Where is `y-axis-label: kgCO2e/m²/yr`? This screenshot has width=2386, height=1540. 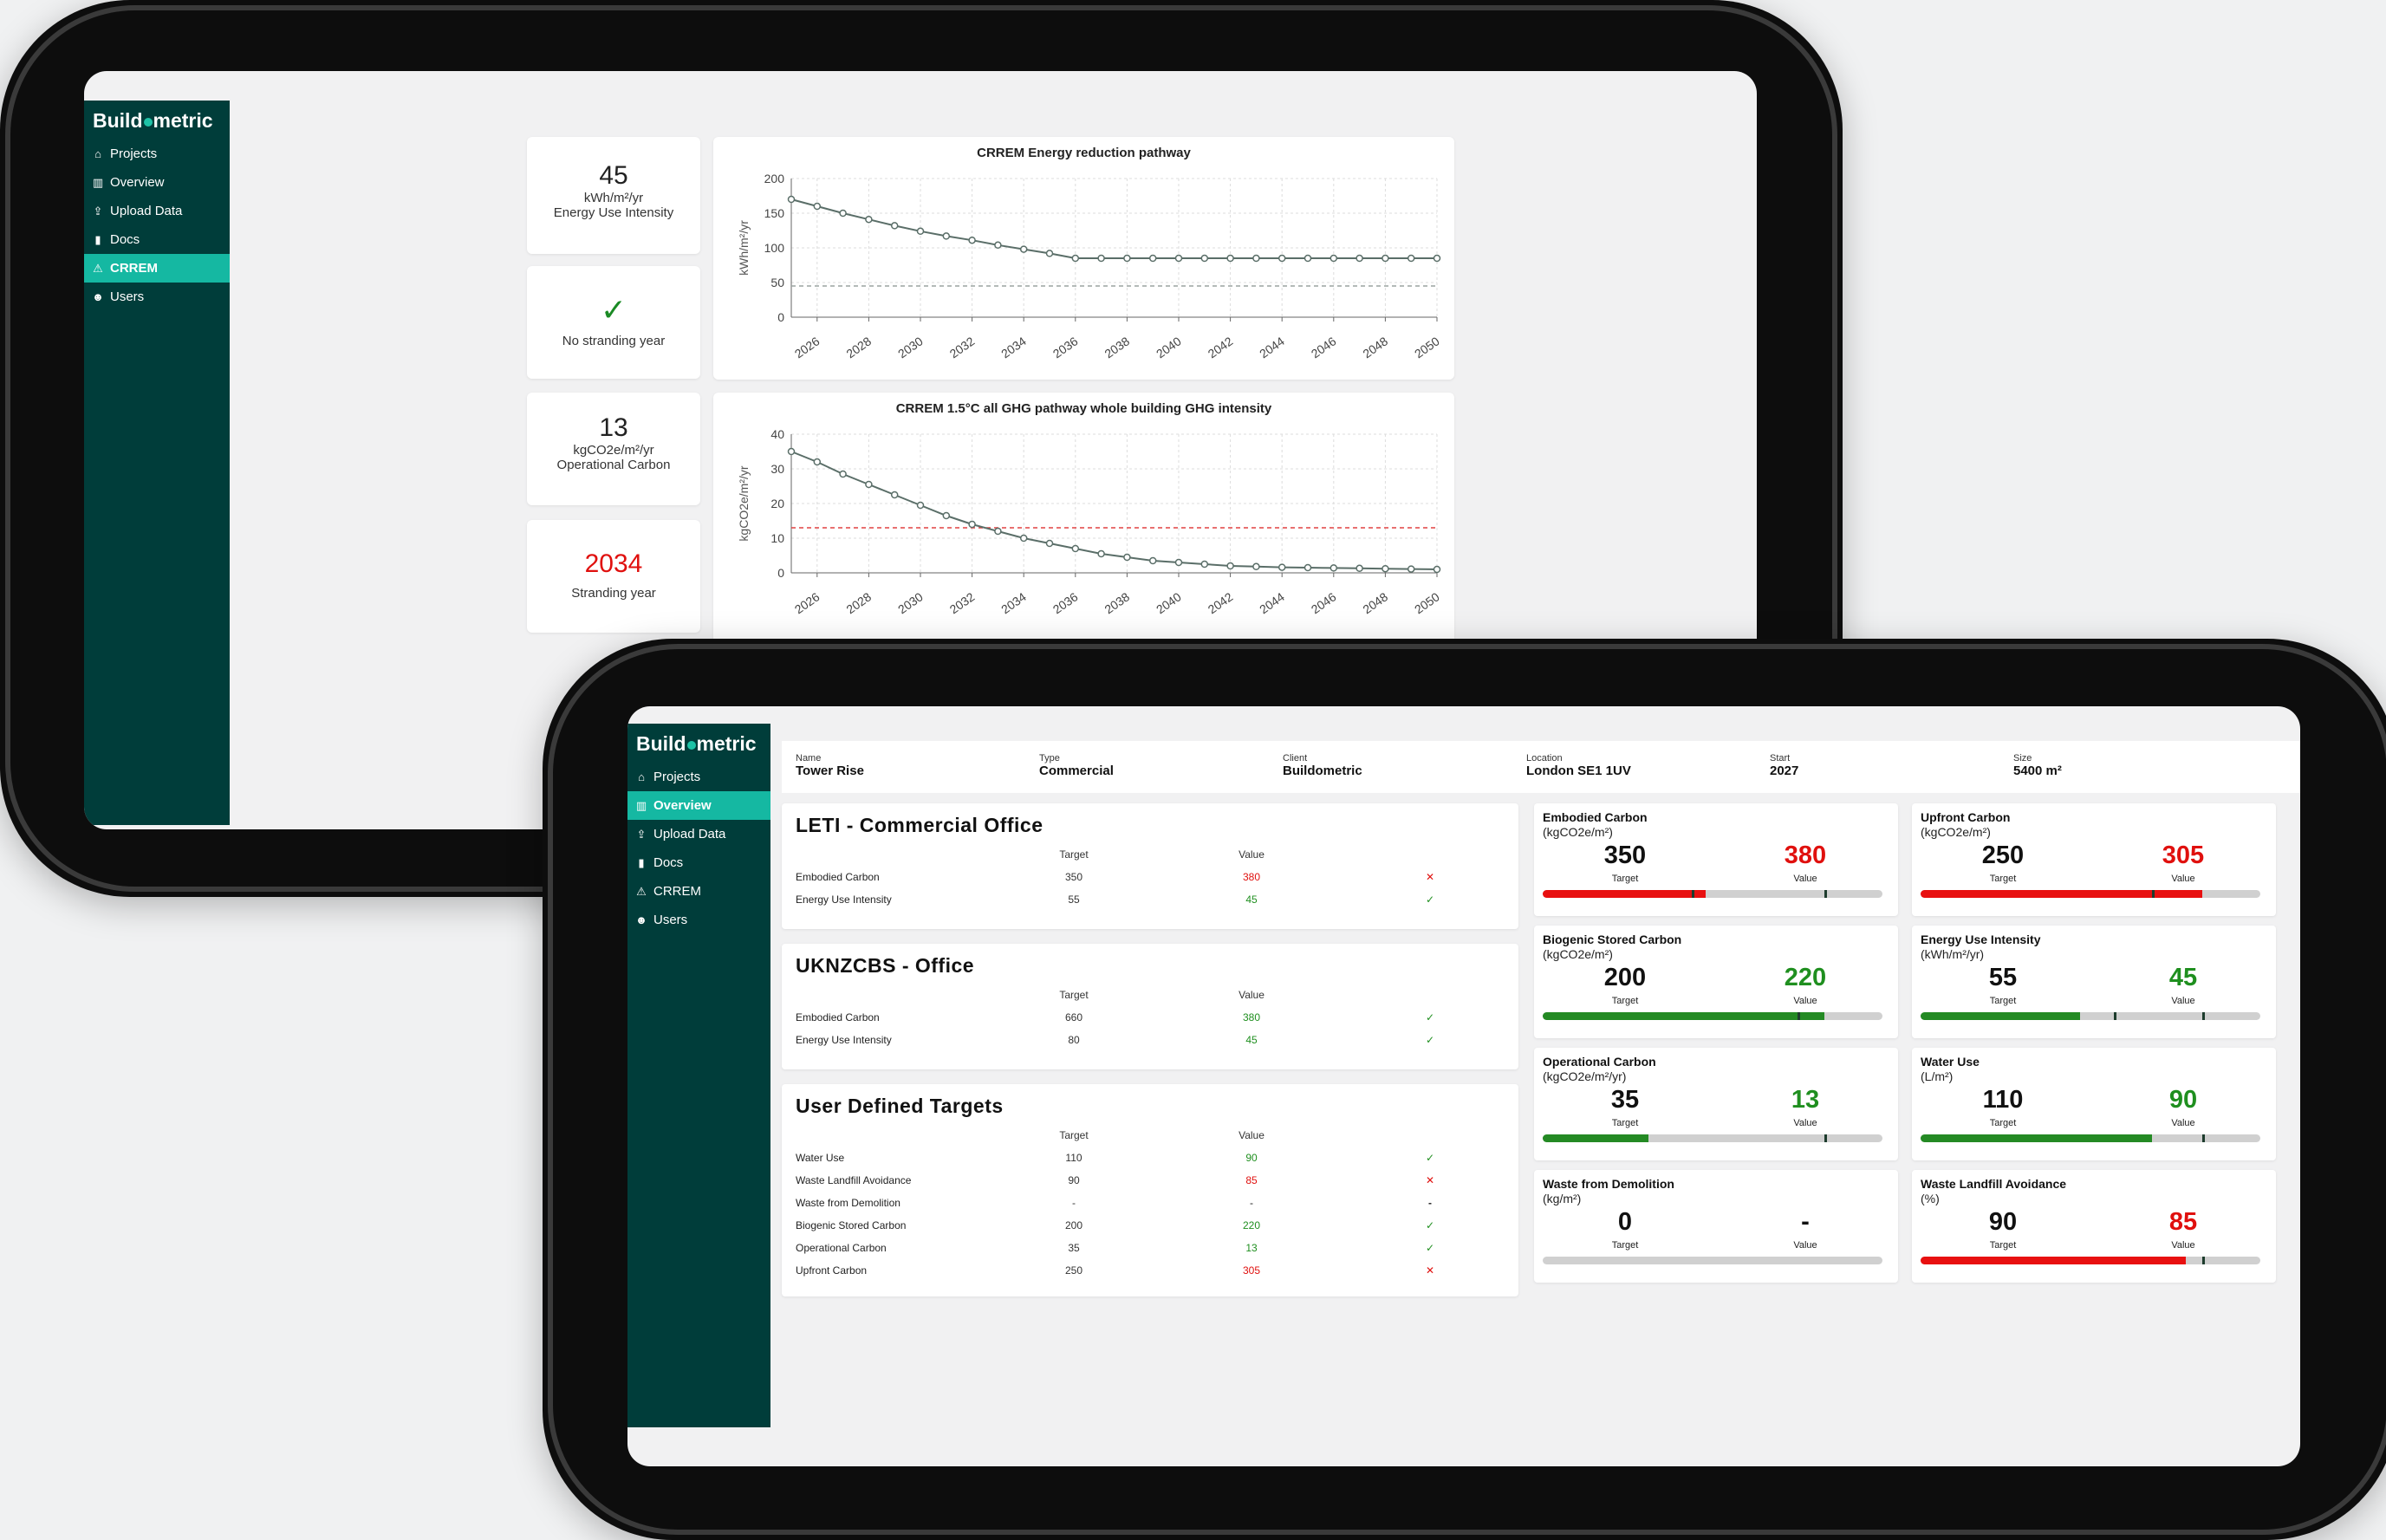
y-axis-label: kgCO2e/m²/yr is located at coordinates (744, 503).